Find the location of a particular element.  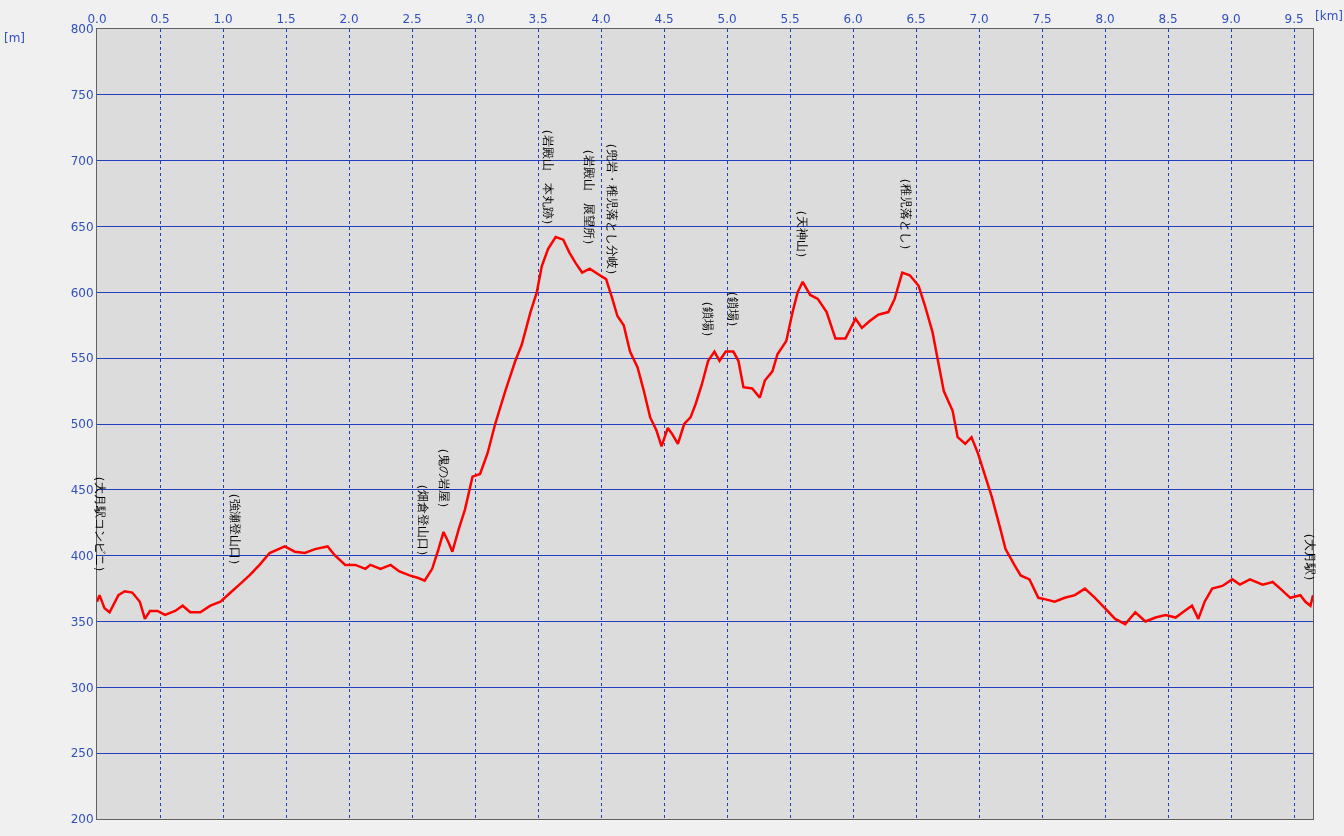

annotation: （大月駅） is located at coordinates (1310, 557).